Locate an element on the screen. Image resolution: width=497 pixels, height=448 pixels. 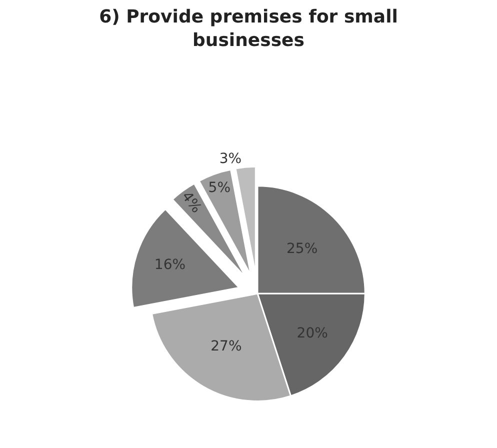
data-label: 16% is located at coordinates (170, 265).